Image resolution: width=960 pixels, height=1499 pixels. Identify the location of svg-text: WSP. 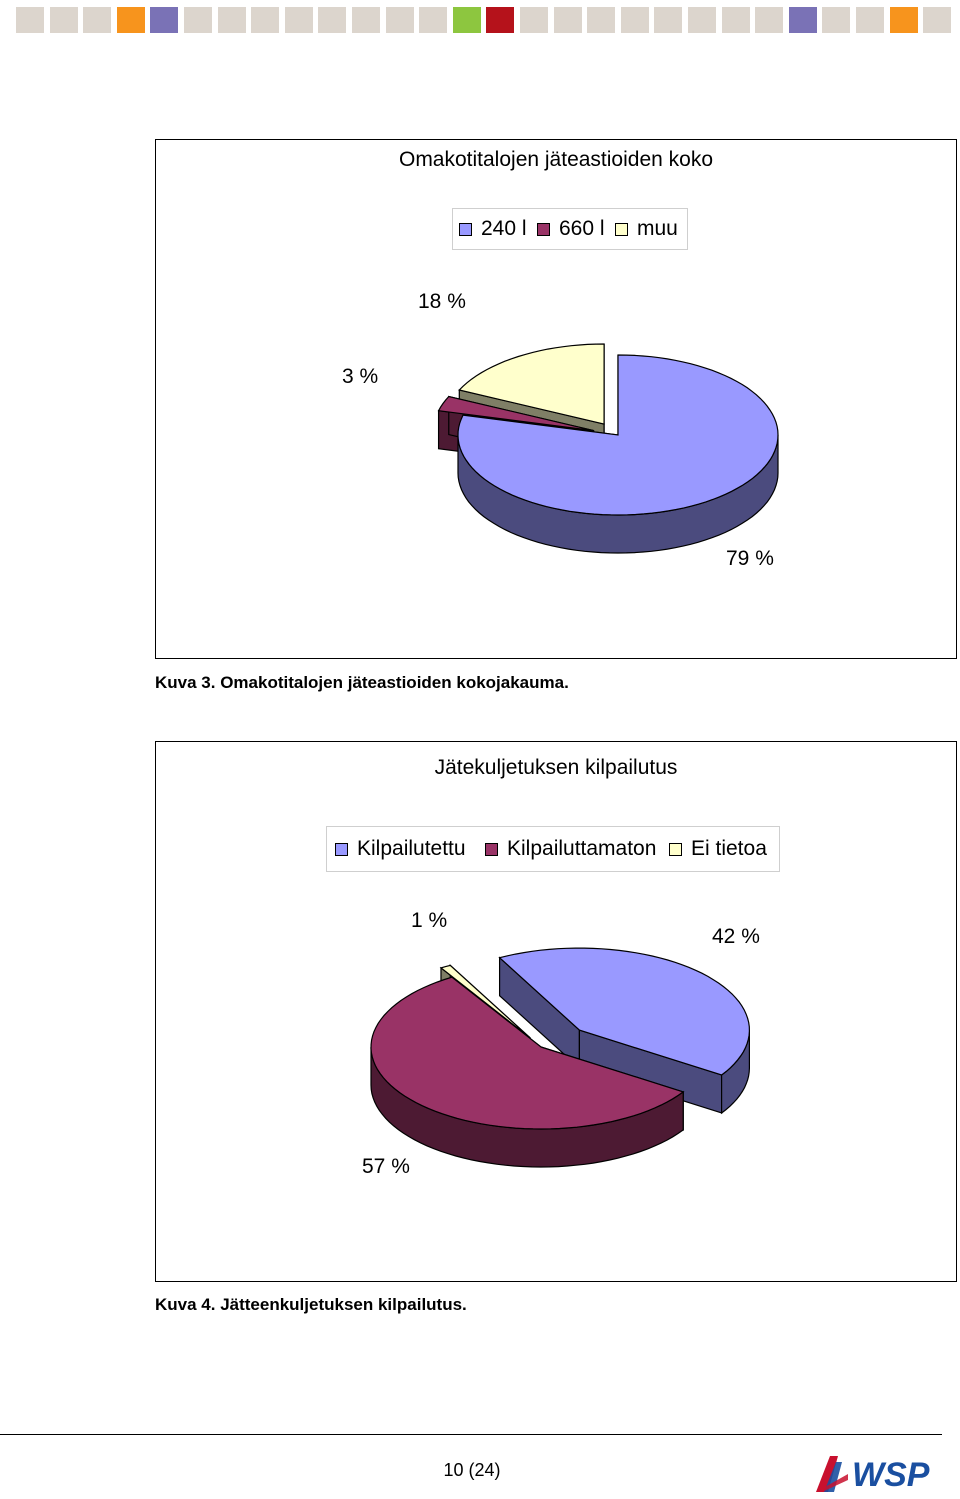
(891, 1475).